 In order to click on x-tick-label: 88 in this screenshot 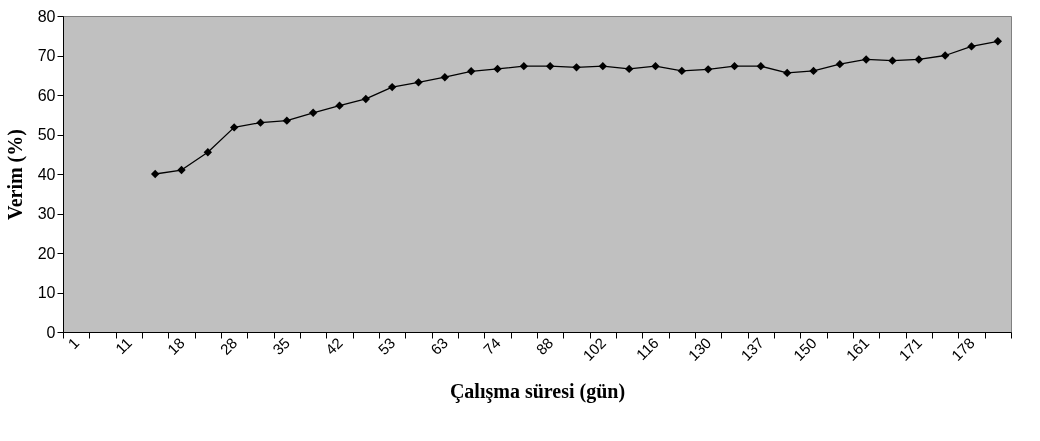, I will do `click(544, 346)`.